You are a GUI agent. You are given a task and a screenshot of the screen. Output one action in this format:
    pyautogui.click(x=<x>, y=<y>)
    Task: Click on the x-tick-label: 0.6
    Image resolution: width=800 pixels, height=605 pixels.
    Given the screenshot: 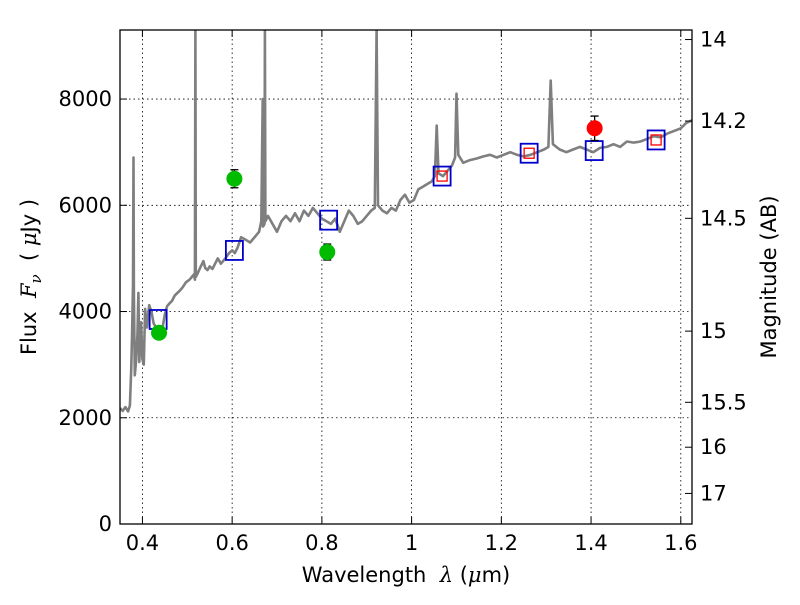 What is the action you would take?
    pyautogui.click(x=231, y=543)
    